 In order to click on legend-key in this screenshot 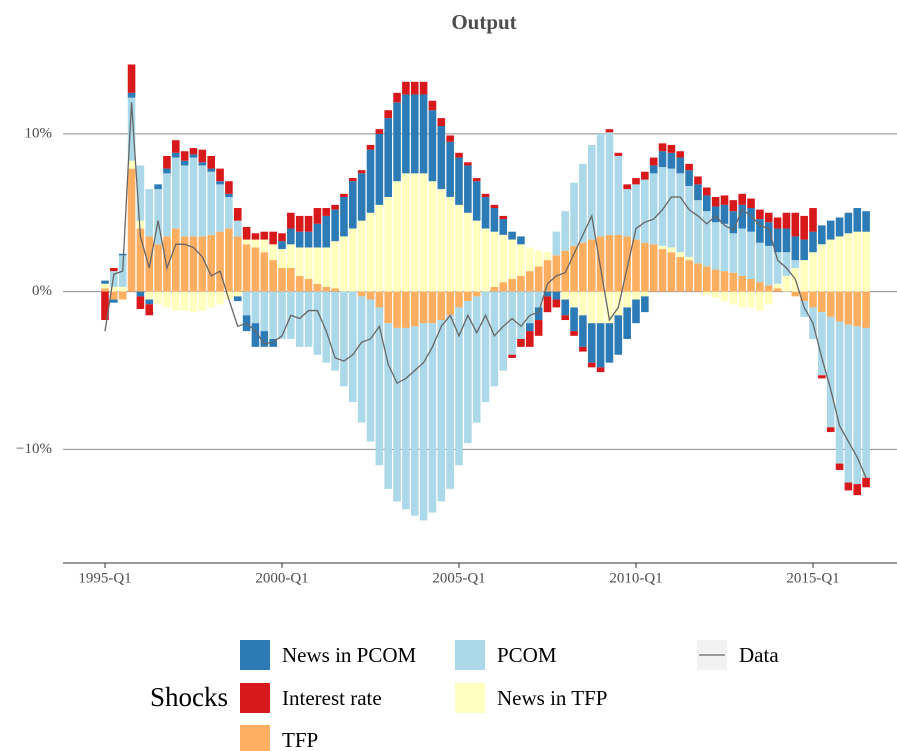, I will do `click(255, 738)`.